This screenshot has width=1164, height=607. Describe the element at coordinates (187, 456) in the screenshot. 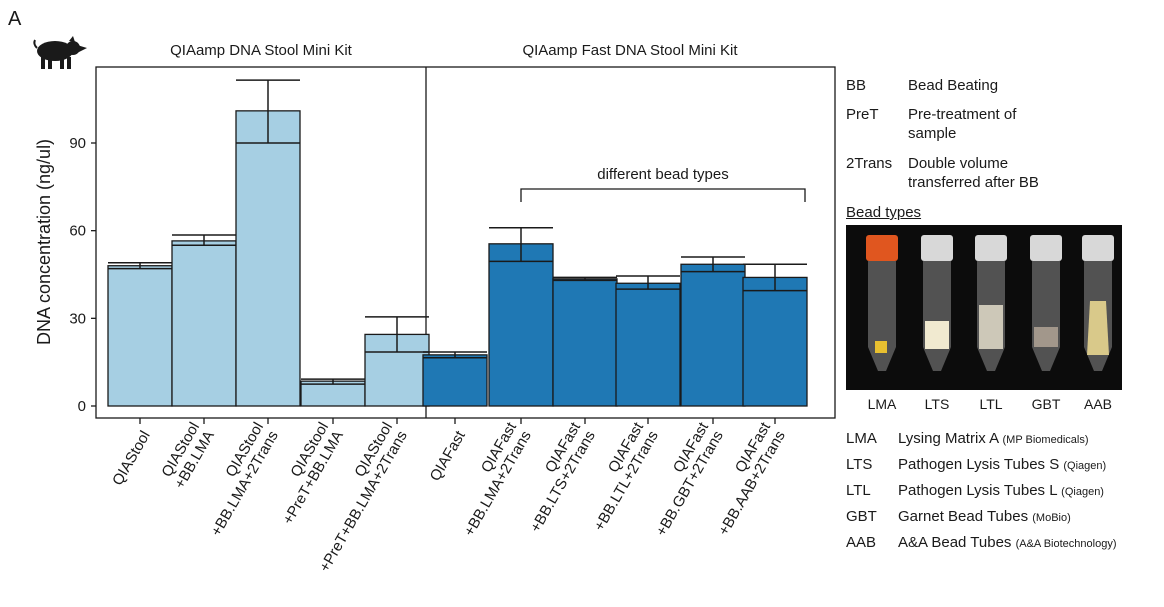

I see `x-tick-label: QIAStool+BB.LMA` at that location.